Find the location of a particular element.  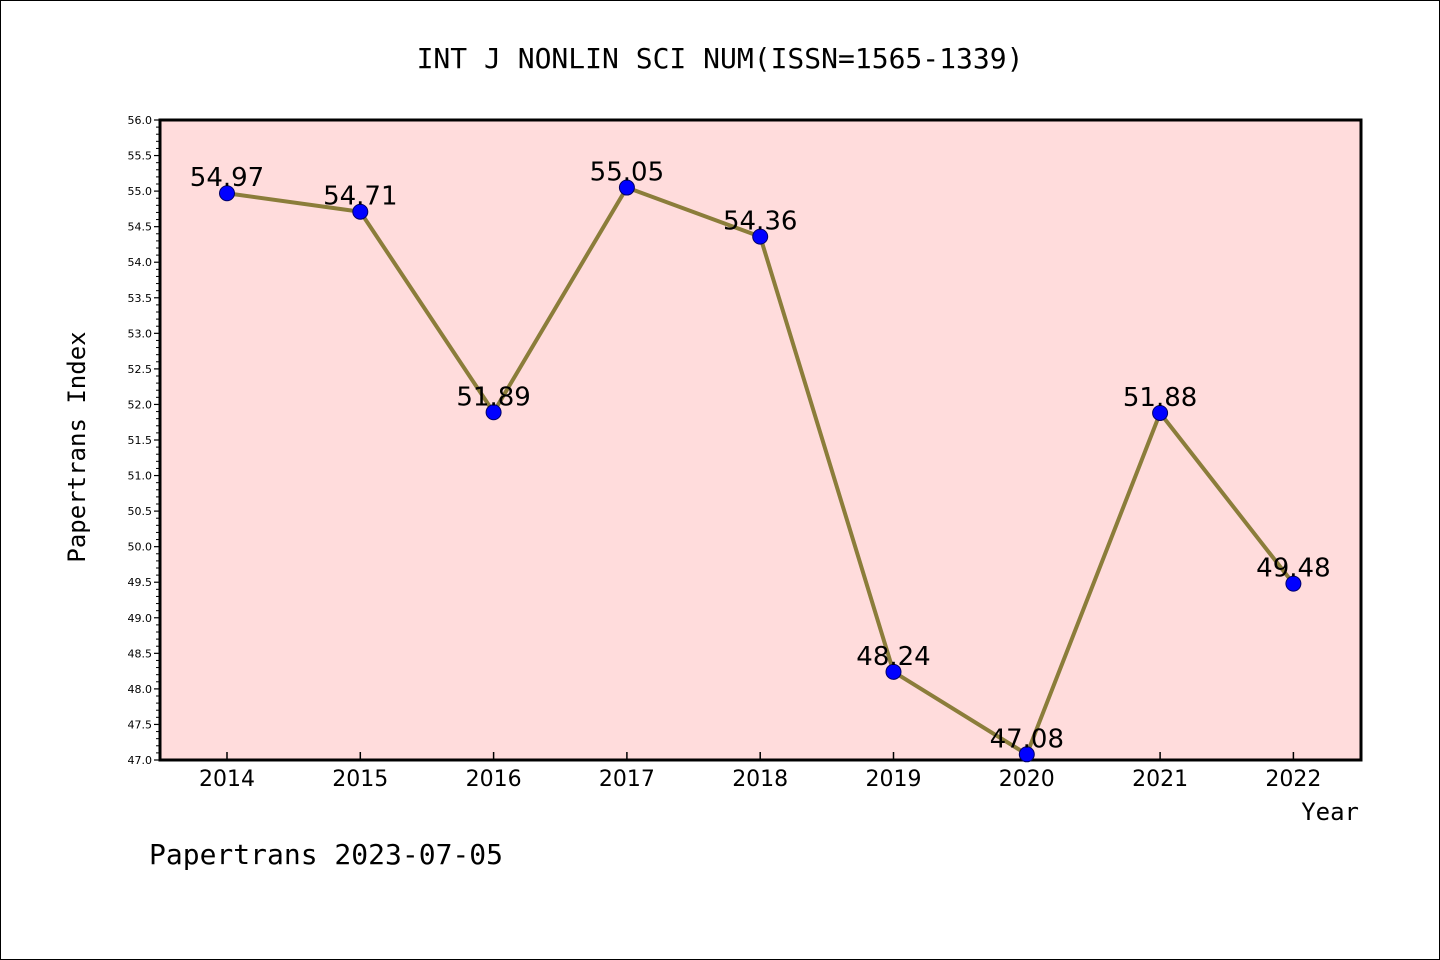

data-label: 48.24 is located at coordinates (893, 657).